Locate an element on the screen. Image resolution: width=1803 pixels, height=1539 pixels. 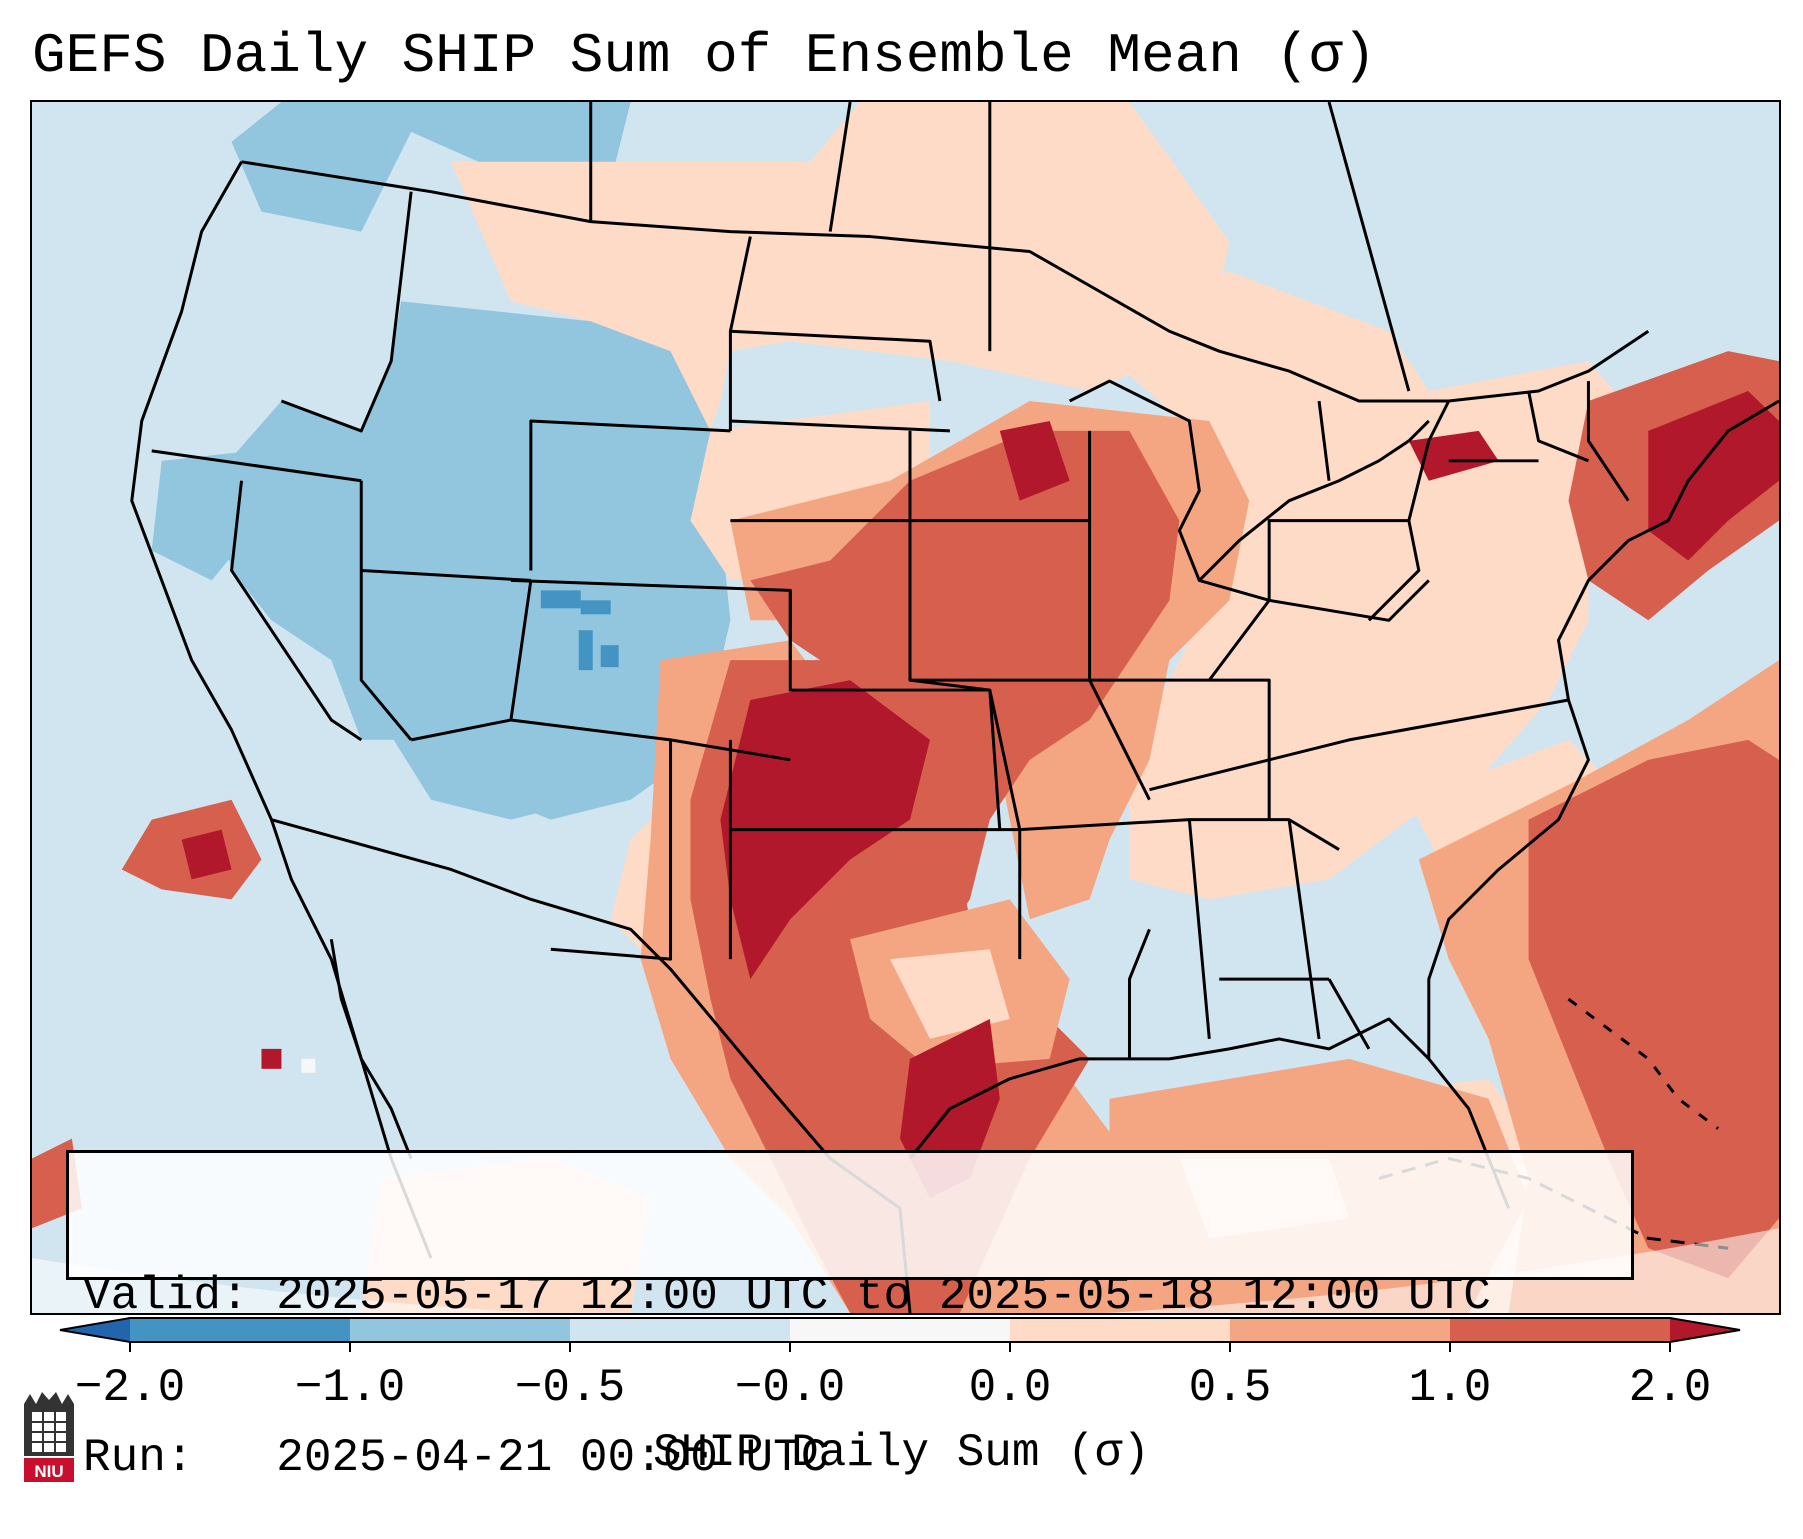
baja-peninsula is located at coordinates (371, 1049).